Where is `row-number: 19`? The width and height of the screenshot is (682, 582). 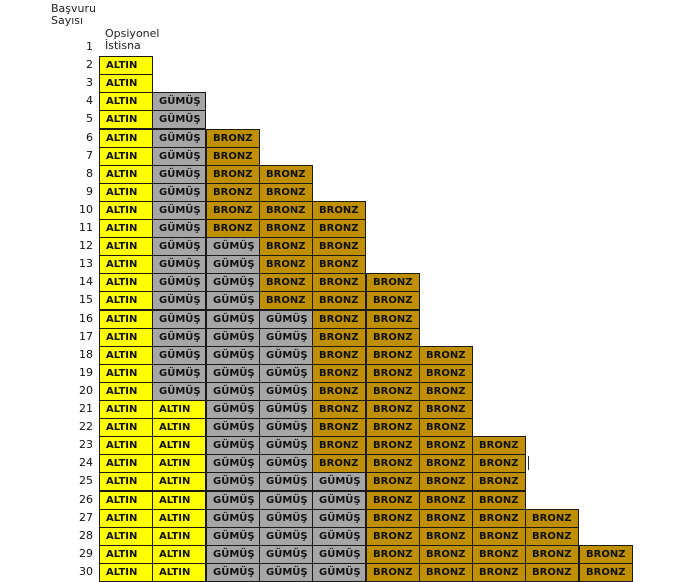 row-number: 19 is located at coordinates (86, 372).